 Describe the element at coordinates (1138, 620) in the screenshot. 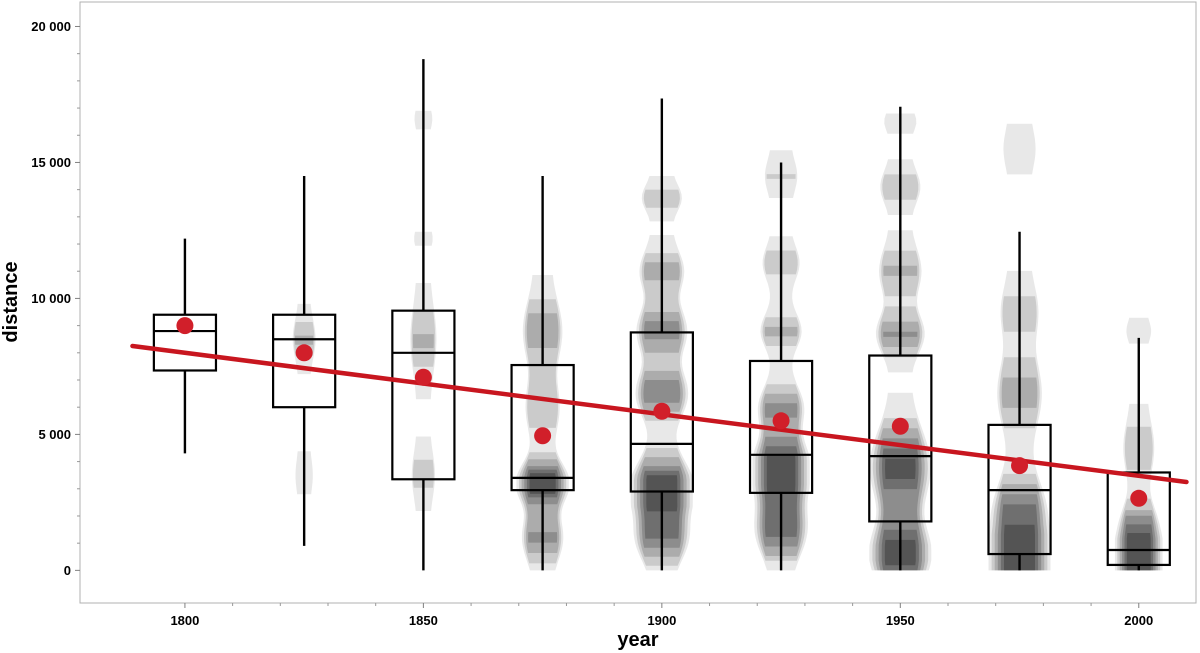

I see `x-tick-label: 2000` at that location.